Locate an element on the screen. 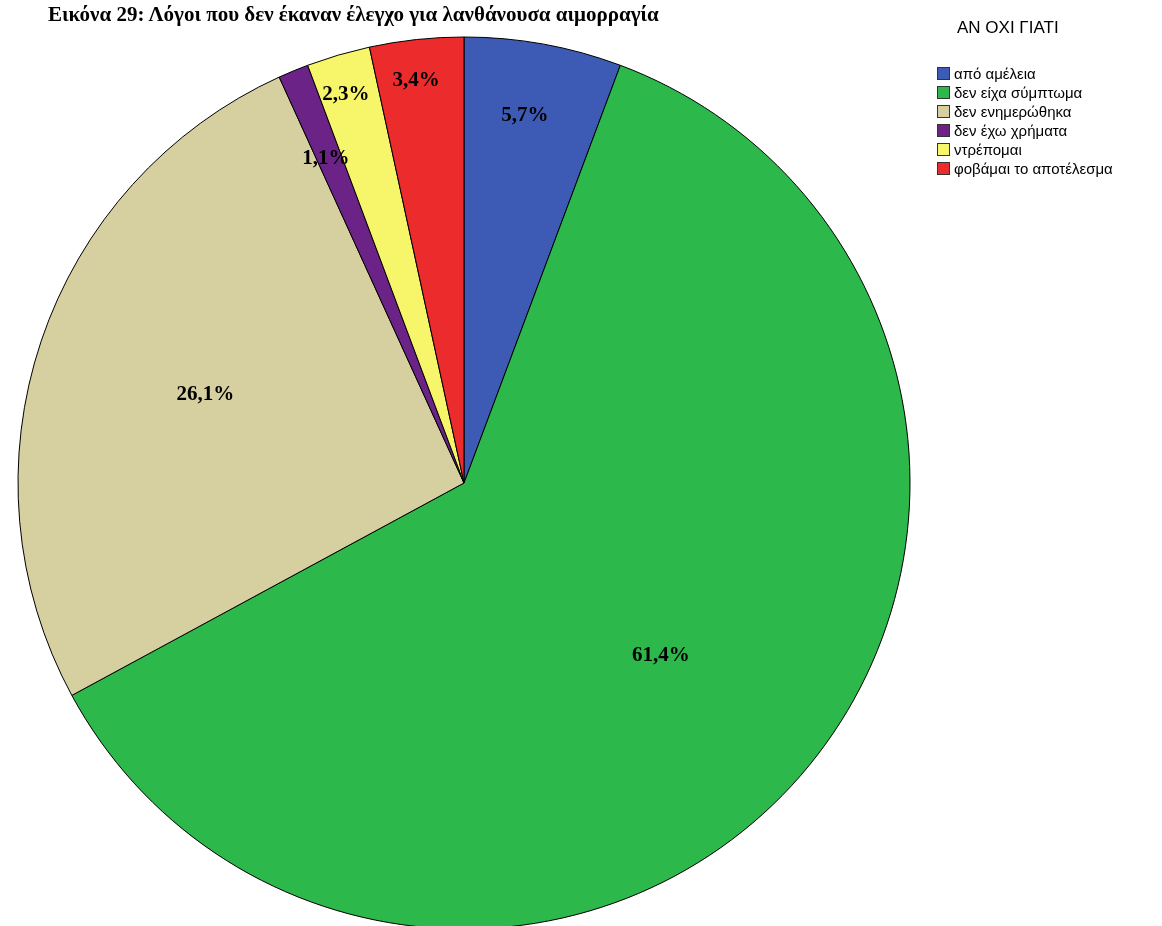 This screenshot has width=1162, height=926. legend-label: ντρέπομαι is located at coordinates (988, 149).